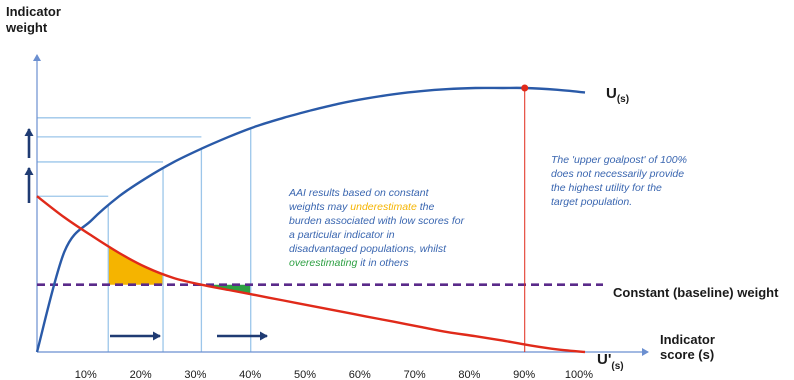 This screenshot has height=380, width=794. I want to click on x-tick-label-1: 10%, so click(86, 374).